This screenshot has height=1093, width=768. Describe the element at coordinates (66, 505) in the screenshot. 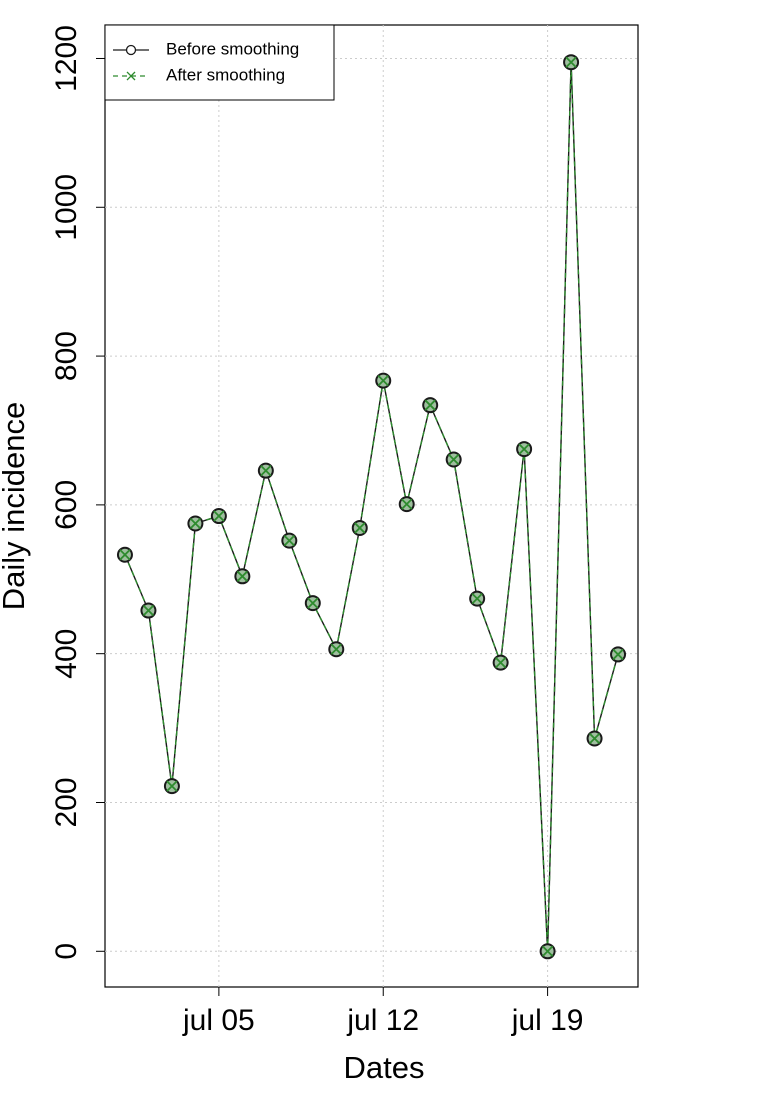

I see `y-tick-label: 600` at that location.